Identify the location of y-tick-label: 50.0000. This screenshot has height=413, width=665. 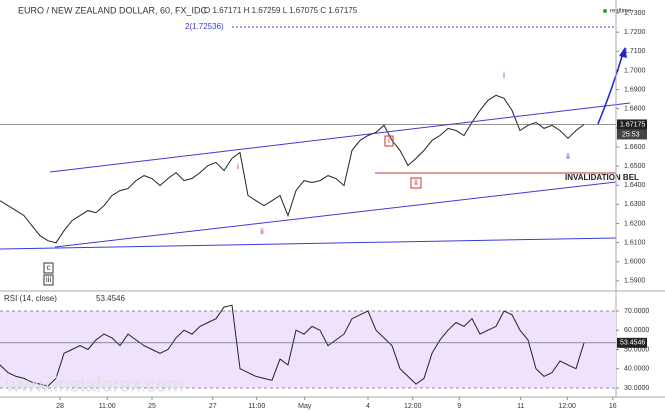
(636, 349).